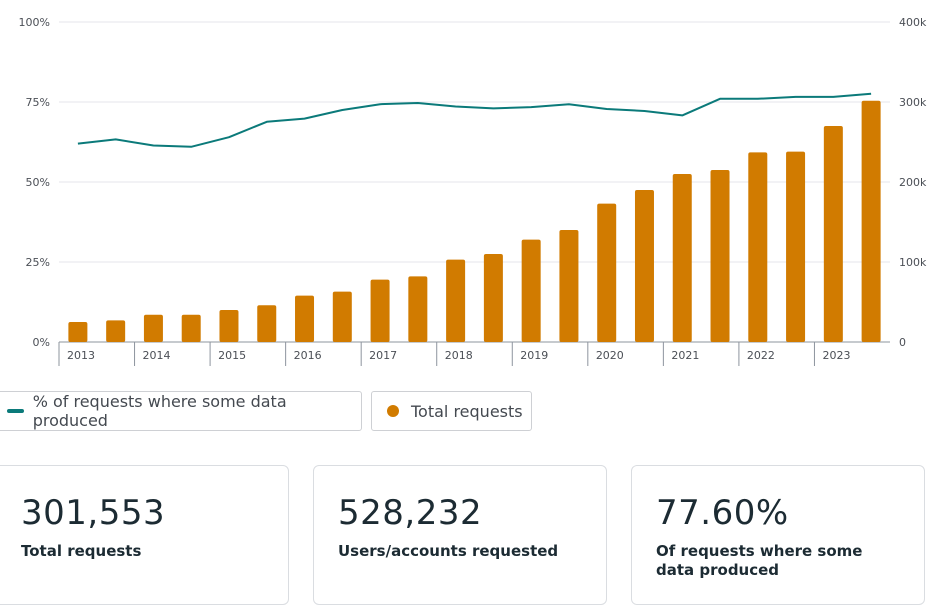  Describe the element at coordinates (836, 355) in the screenshot. I see `x-tick-label: 2023` at that location.